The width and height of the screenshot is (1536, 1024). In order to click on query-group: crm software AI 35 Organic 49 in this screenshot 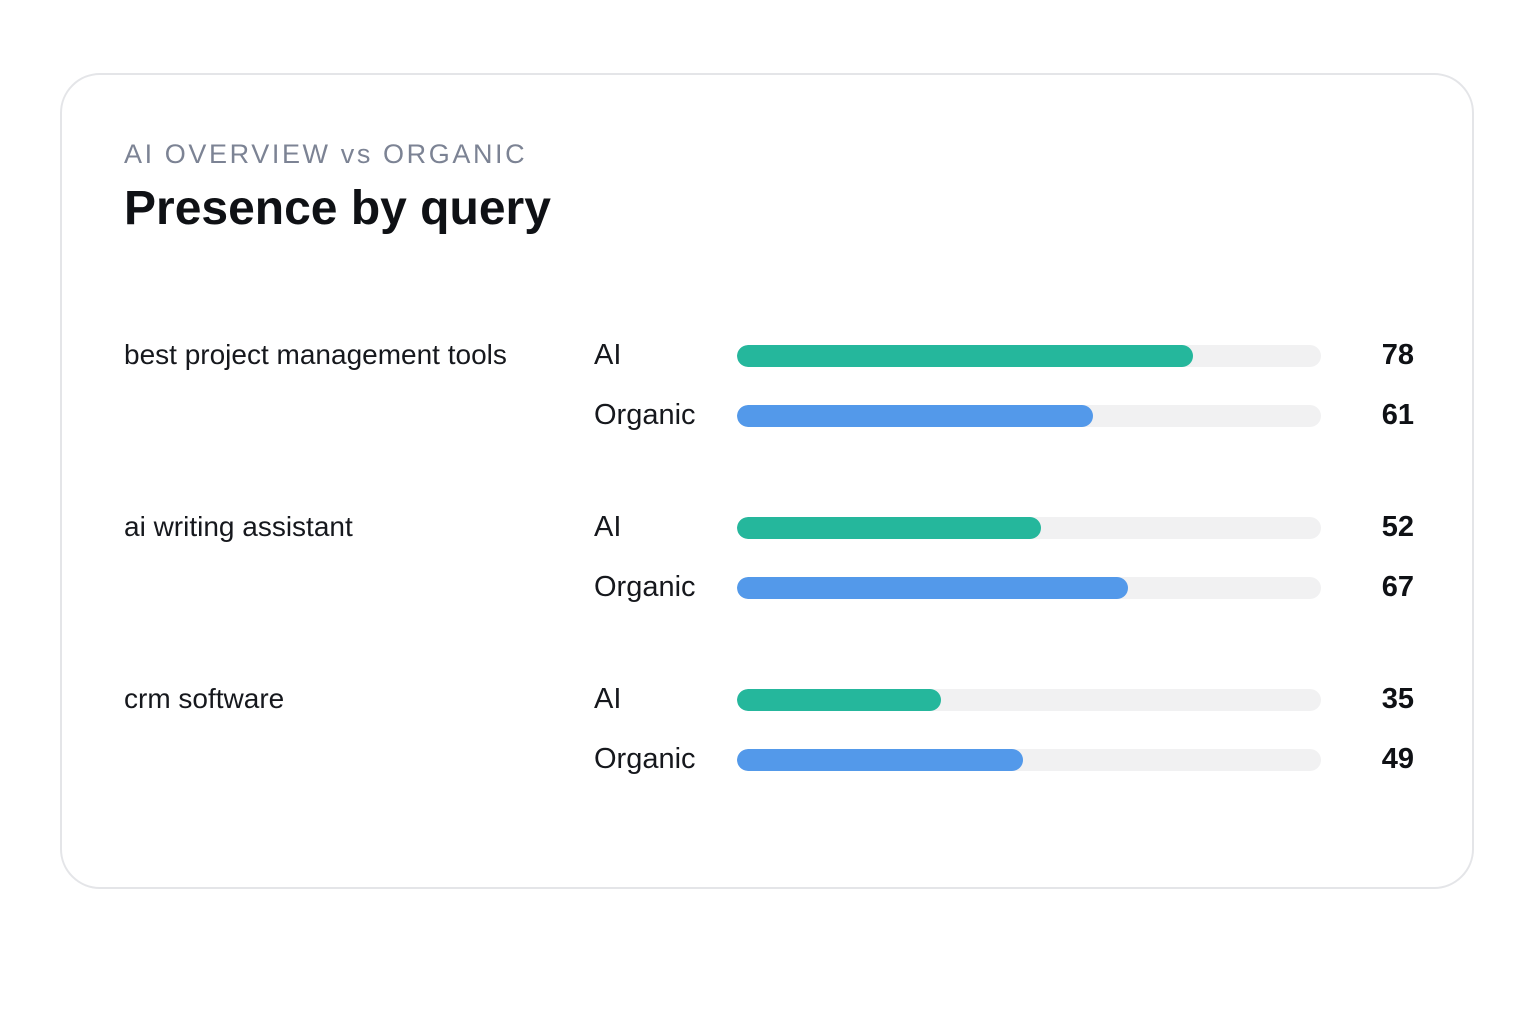, I will do `click(767, 748)`.